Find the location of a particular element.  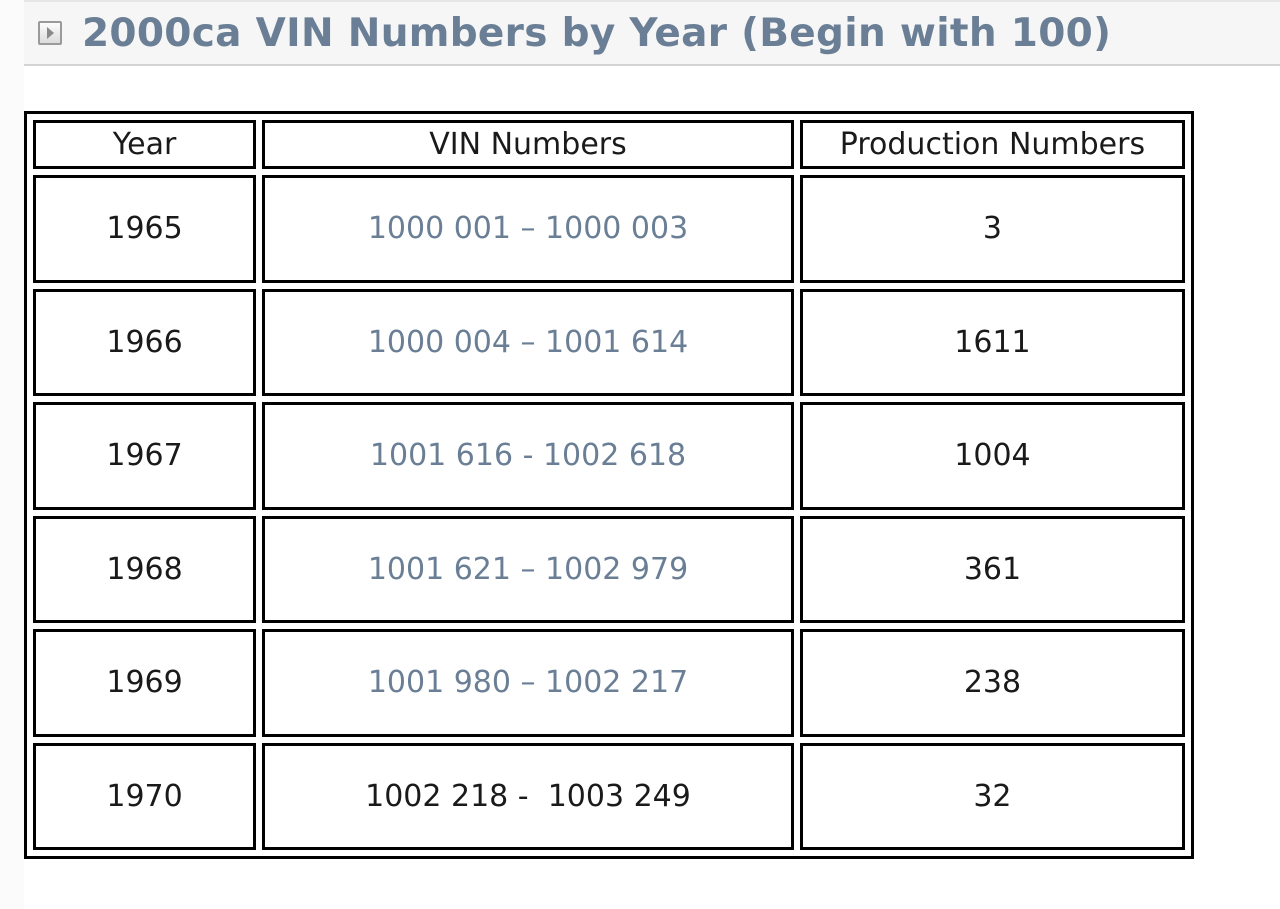

column-header-vin: VIN Numbers is located at coordinates (528, 144).